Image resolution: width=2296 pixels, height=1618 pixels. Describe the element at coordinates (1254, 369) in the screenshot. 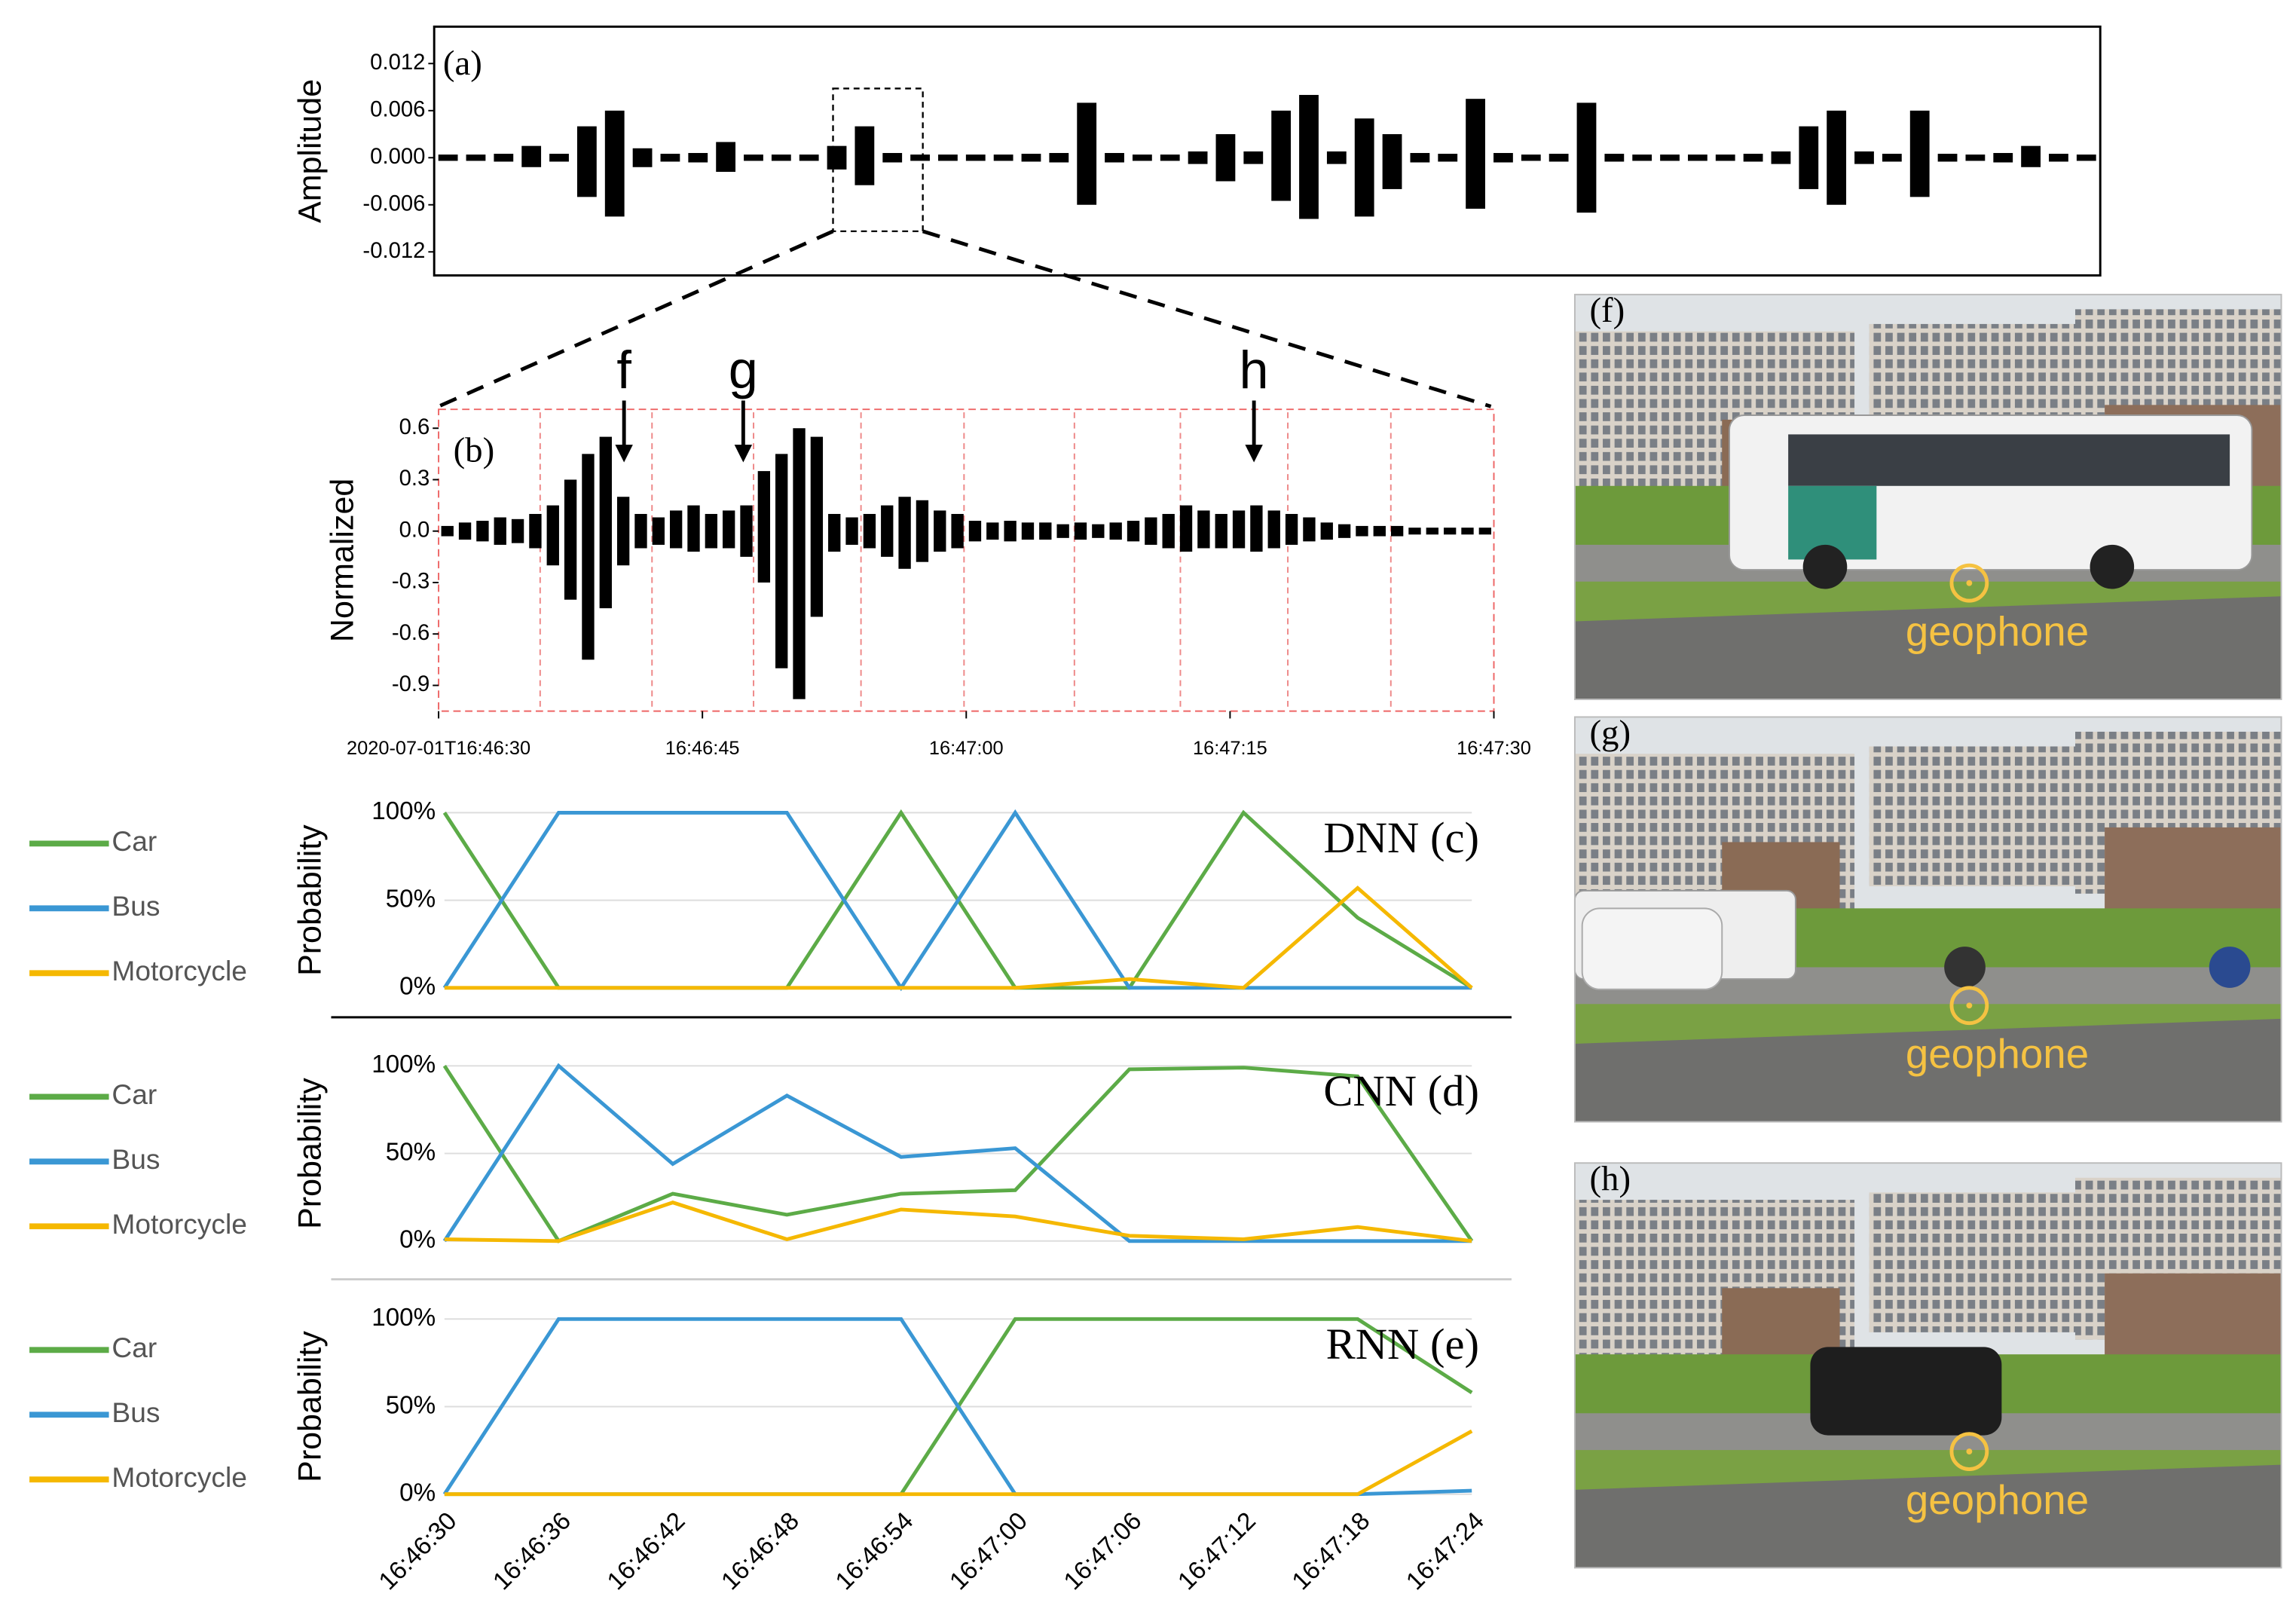

I see `annotation: h` at that location.